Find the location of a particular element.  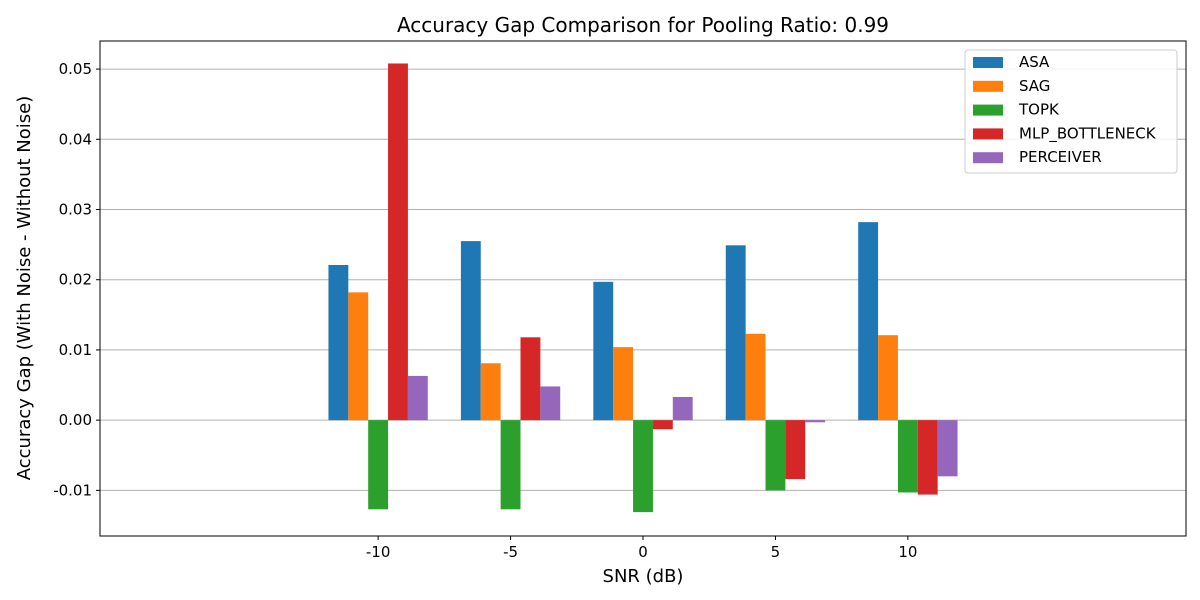

x-tick-label: 10 is located at coordinates (907, 552).